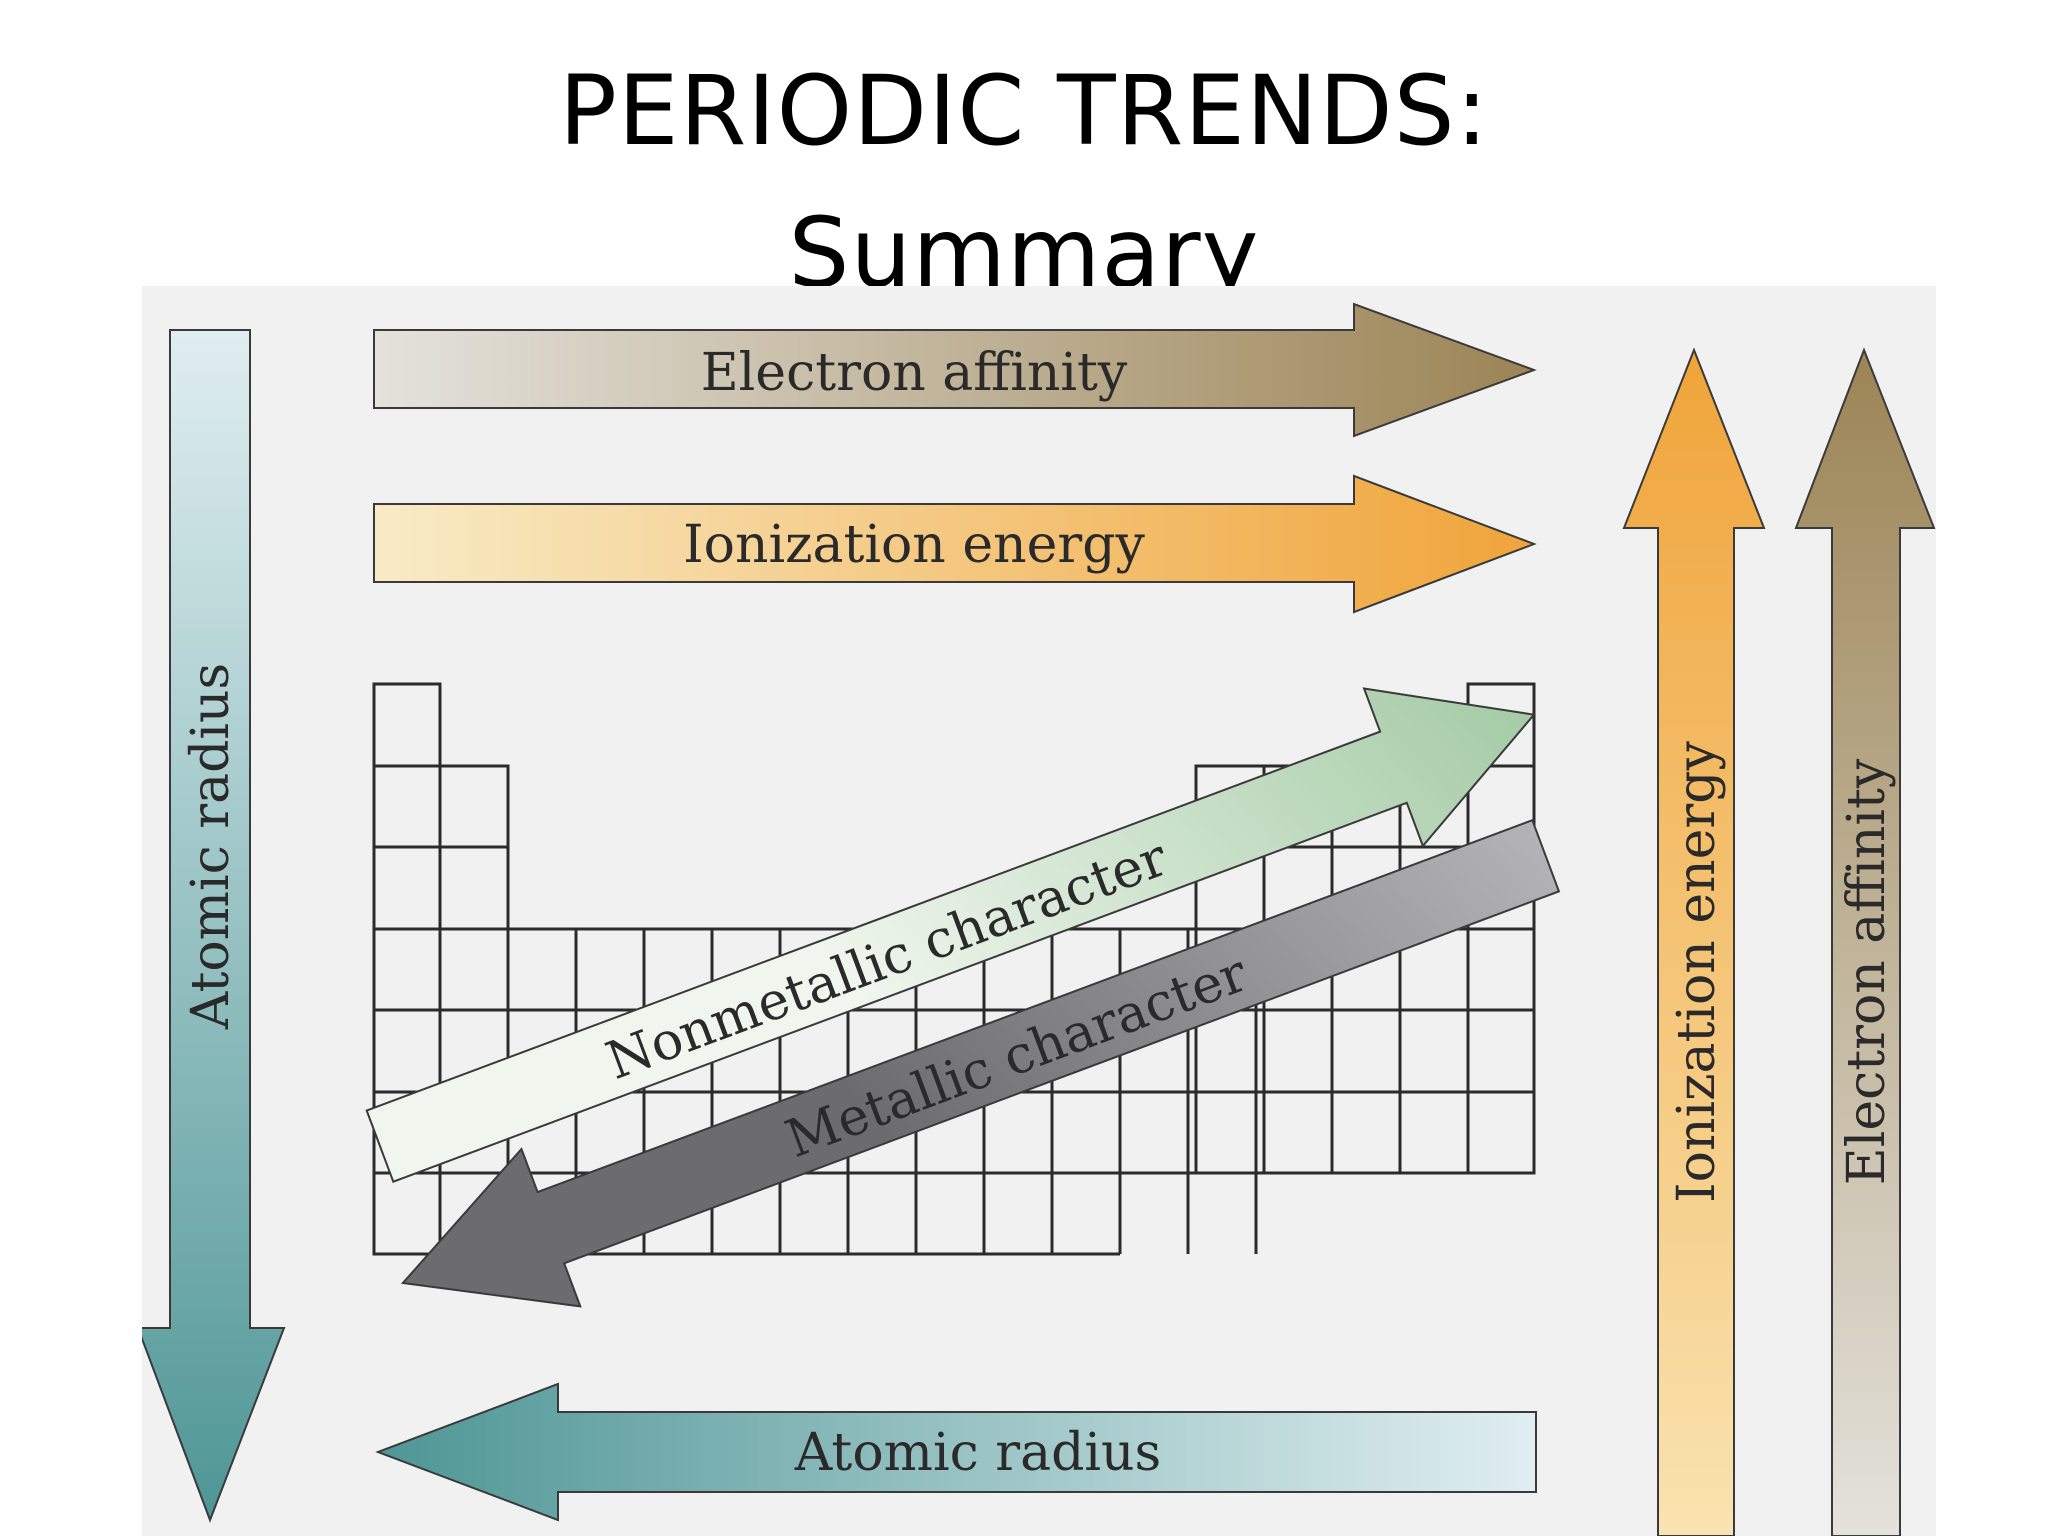 Image resolution: width=2048 pixels, height=1536 pixels. I want to click on atomic-radius-horizontal-arrow: Atomic radius, so click(956, 1452).